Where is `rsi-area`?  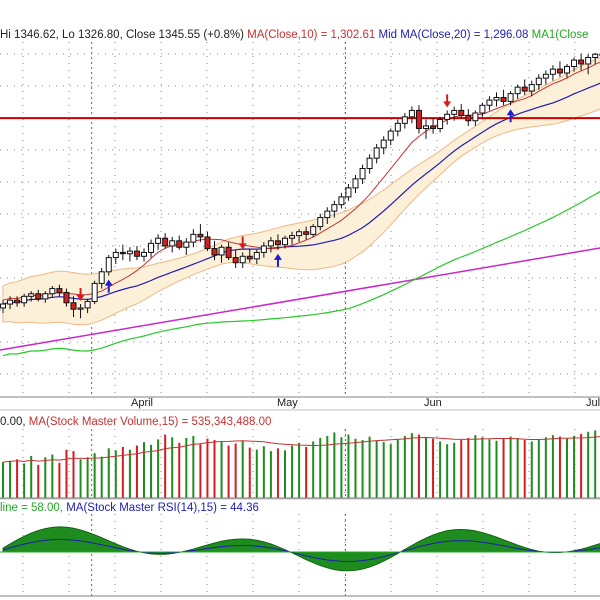 rsi-area is located at coordinates (301, 549).